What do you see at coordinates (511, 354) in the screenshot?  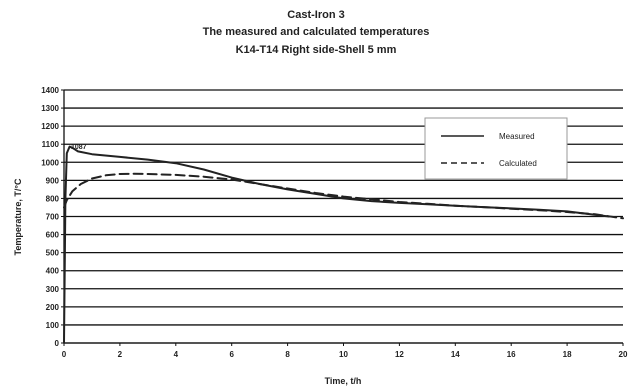 I see `x-tick-label: 16` at bounding box center [511, 354].